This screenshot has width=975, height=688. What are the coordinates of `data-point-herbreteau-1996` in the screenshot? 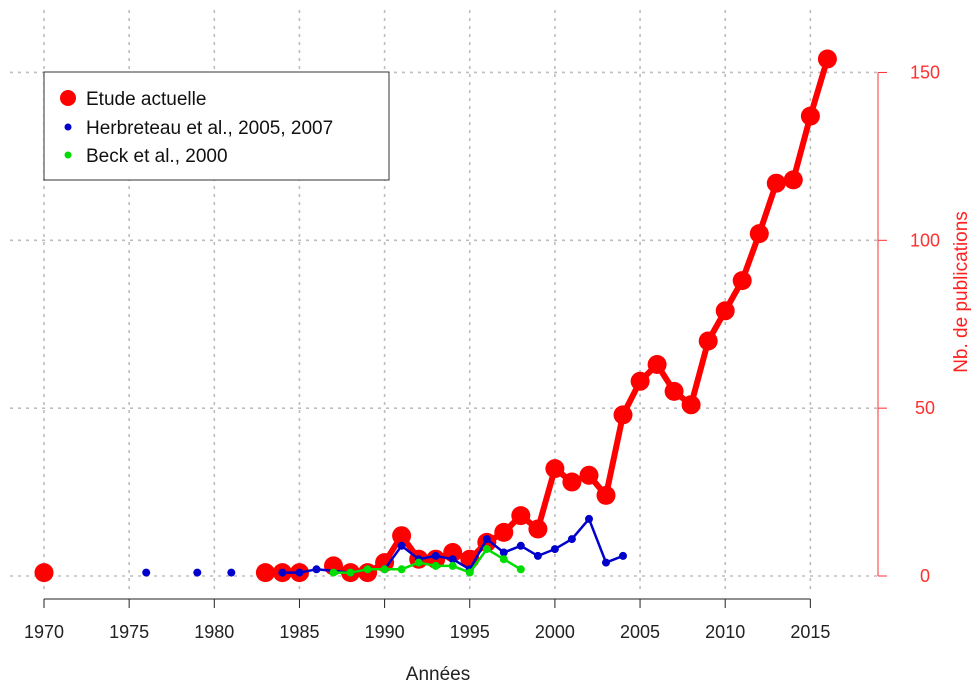 It's located at (486, 539).